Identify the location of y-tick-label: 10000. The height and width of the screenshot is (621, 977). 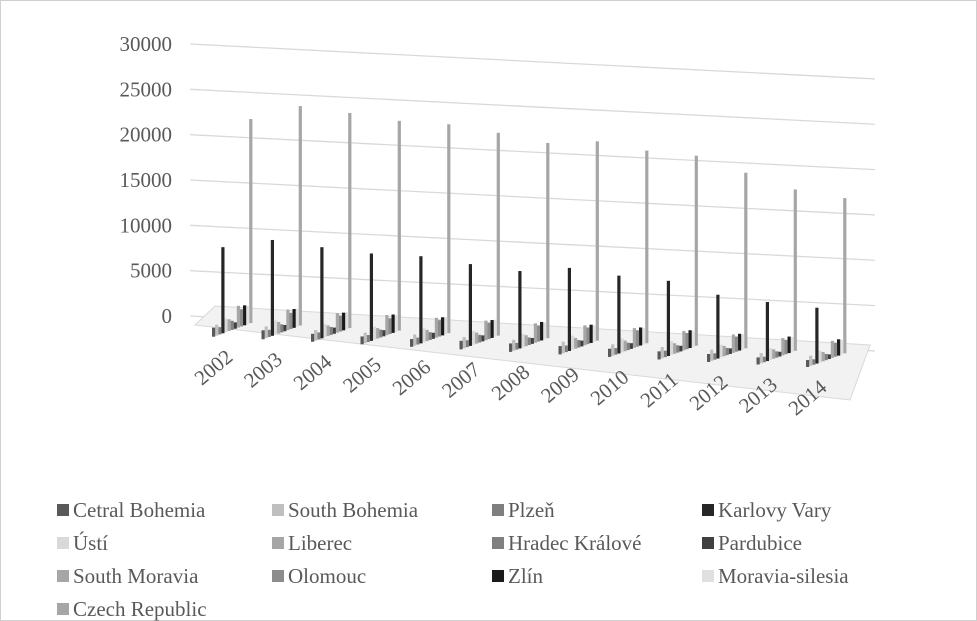
(146, 225).